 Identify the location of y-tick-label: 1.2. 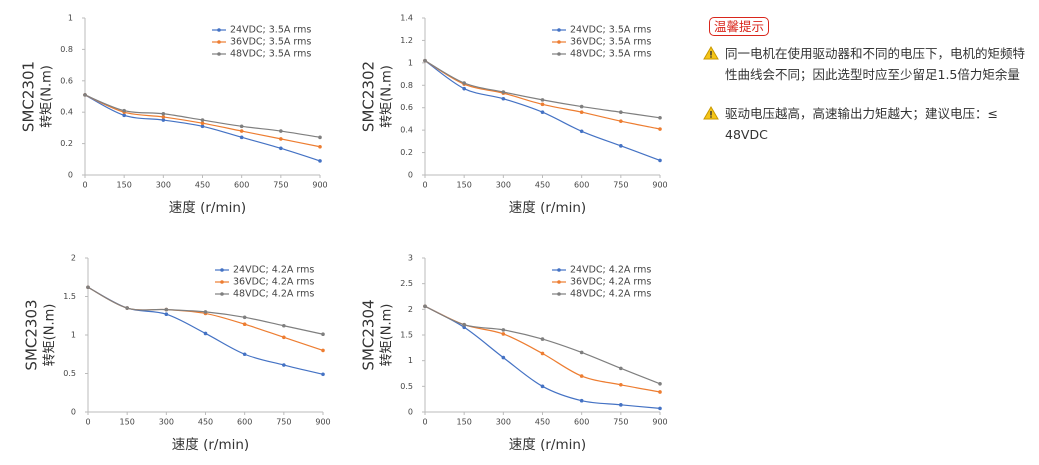
(406, 40).